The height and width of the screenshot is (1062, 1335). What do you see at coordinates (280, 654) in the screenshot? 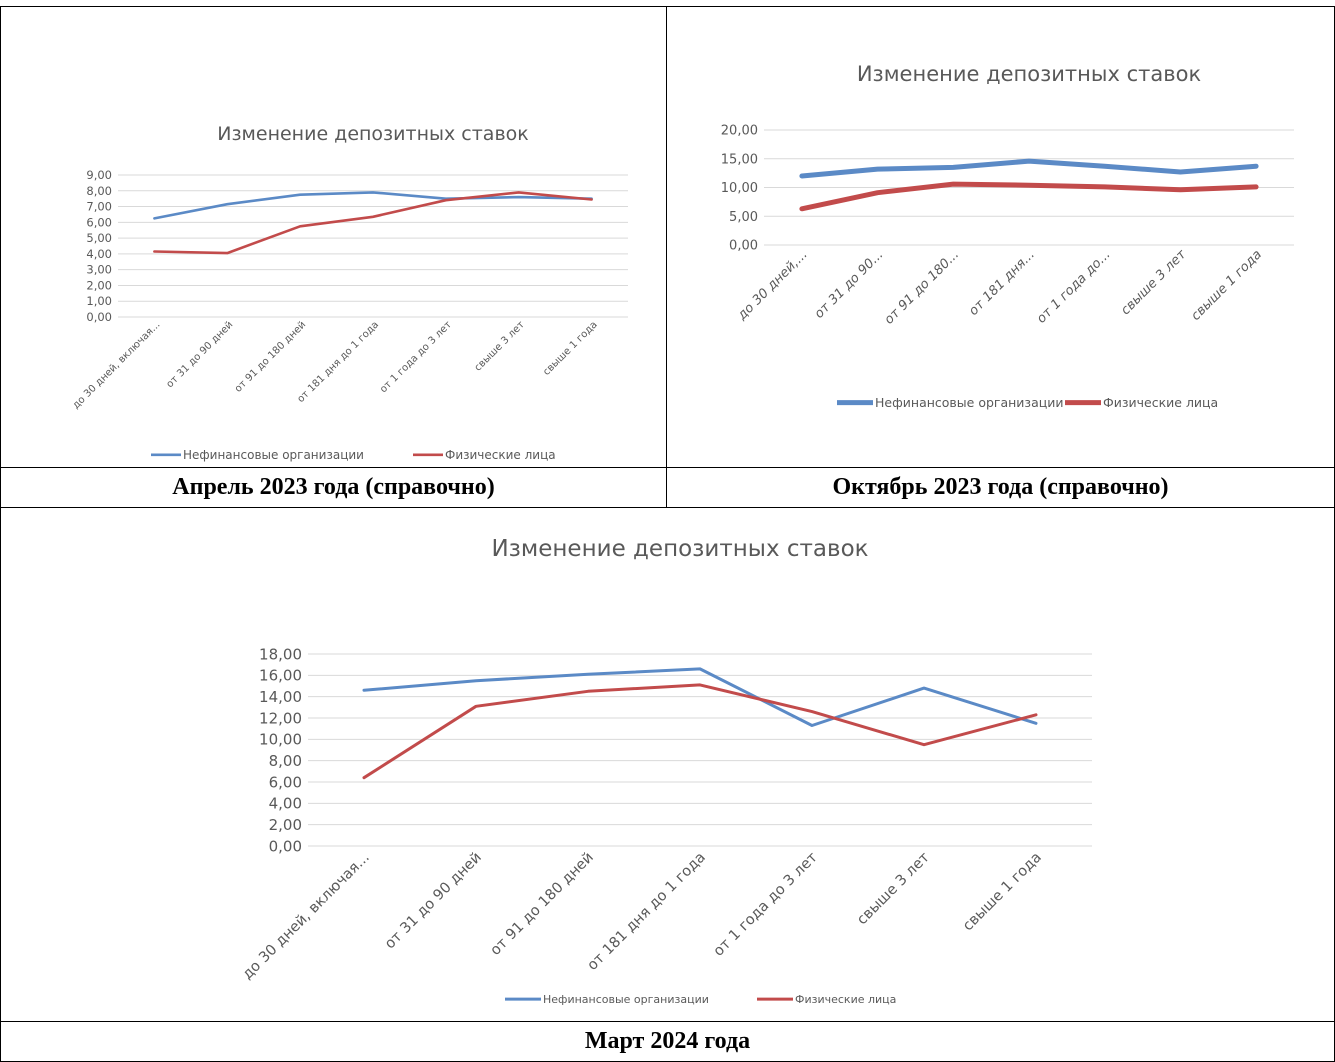
I see `y-tick-label: 18,00` at bounding box center [280, 654].